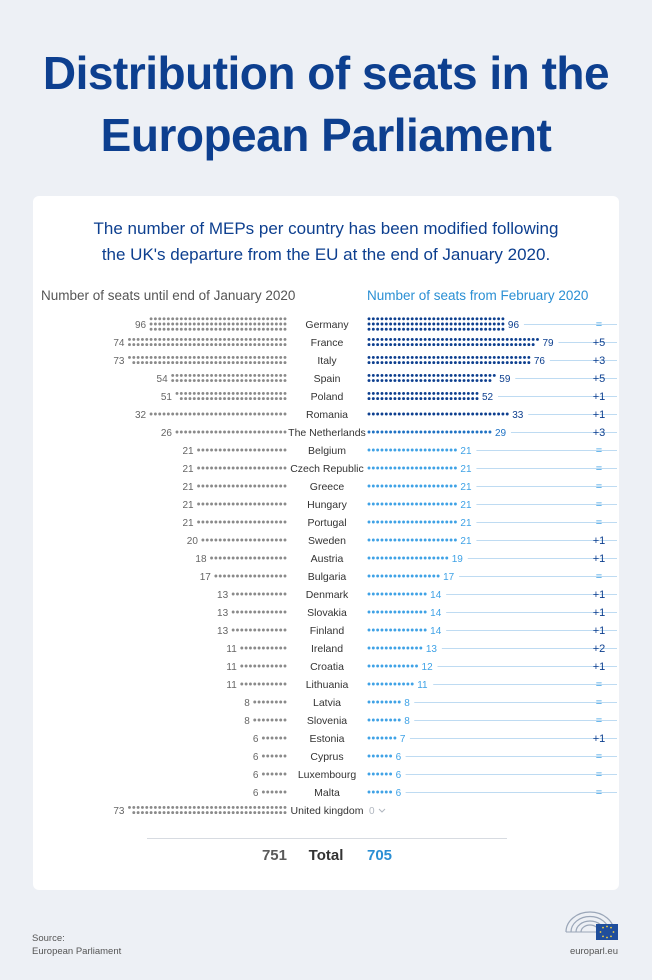 Image resolution: width=652 pixels, height=980 pixels. Describe the element at coordinates (327, 703) in the screenshot. I see `country-label: Latvia` at that location.